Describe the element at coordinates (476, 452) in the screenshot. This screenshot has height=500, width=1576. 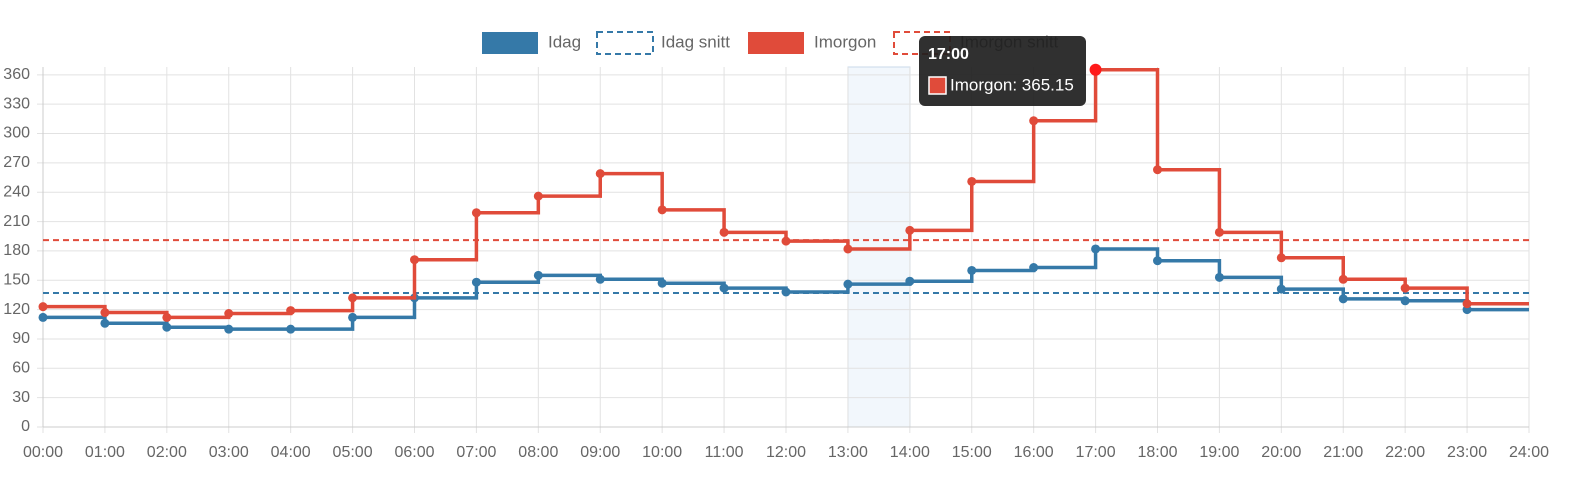
I see `x-tick-label: 07:00` at that location.